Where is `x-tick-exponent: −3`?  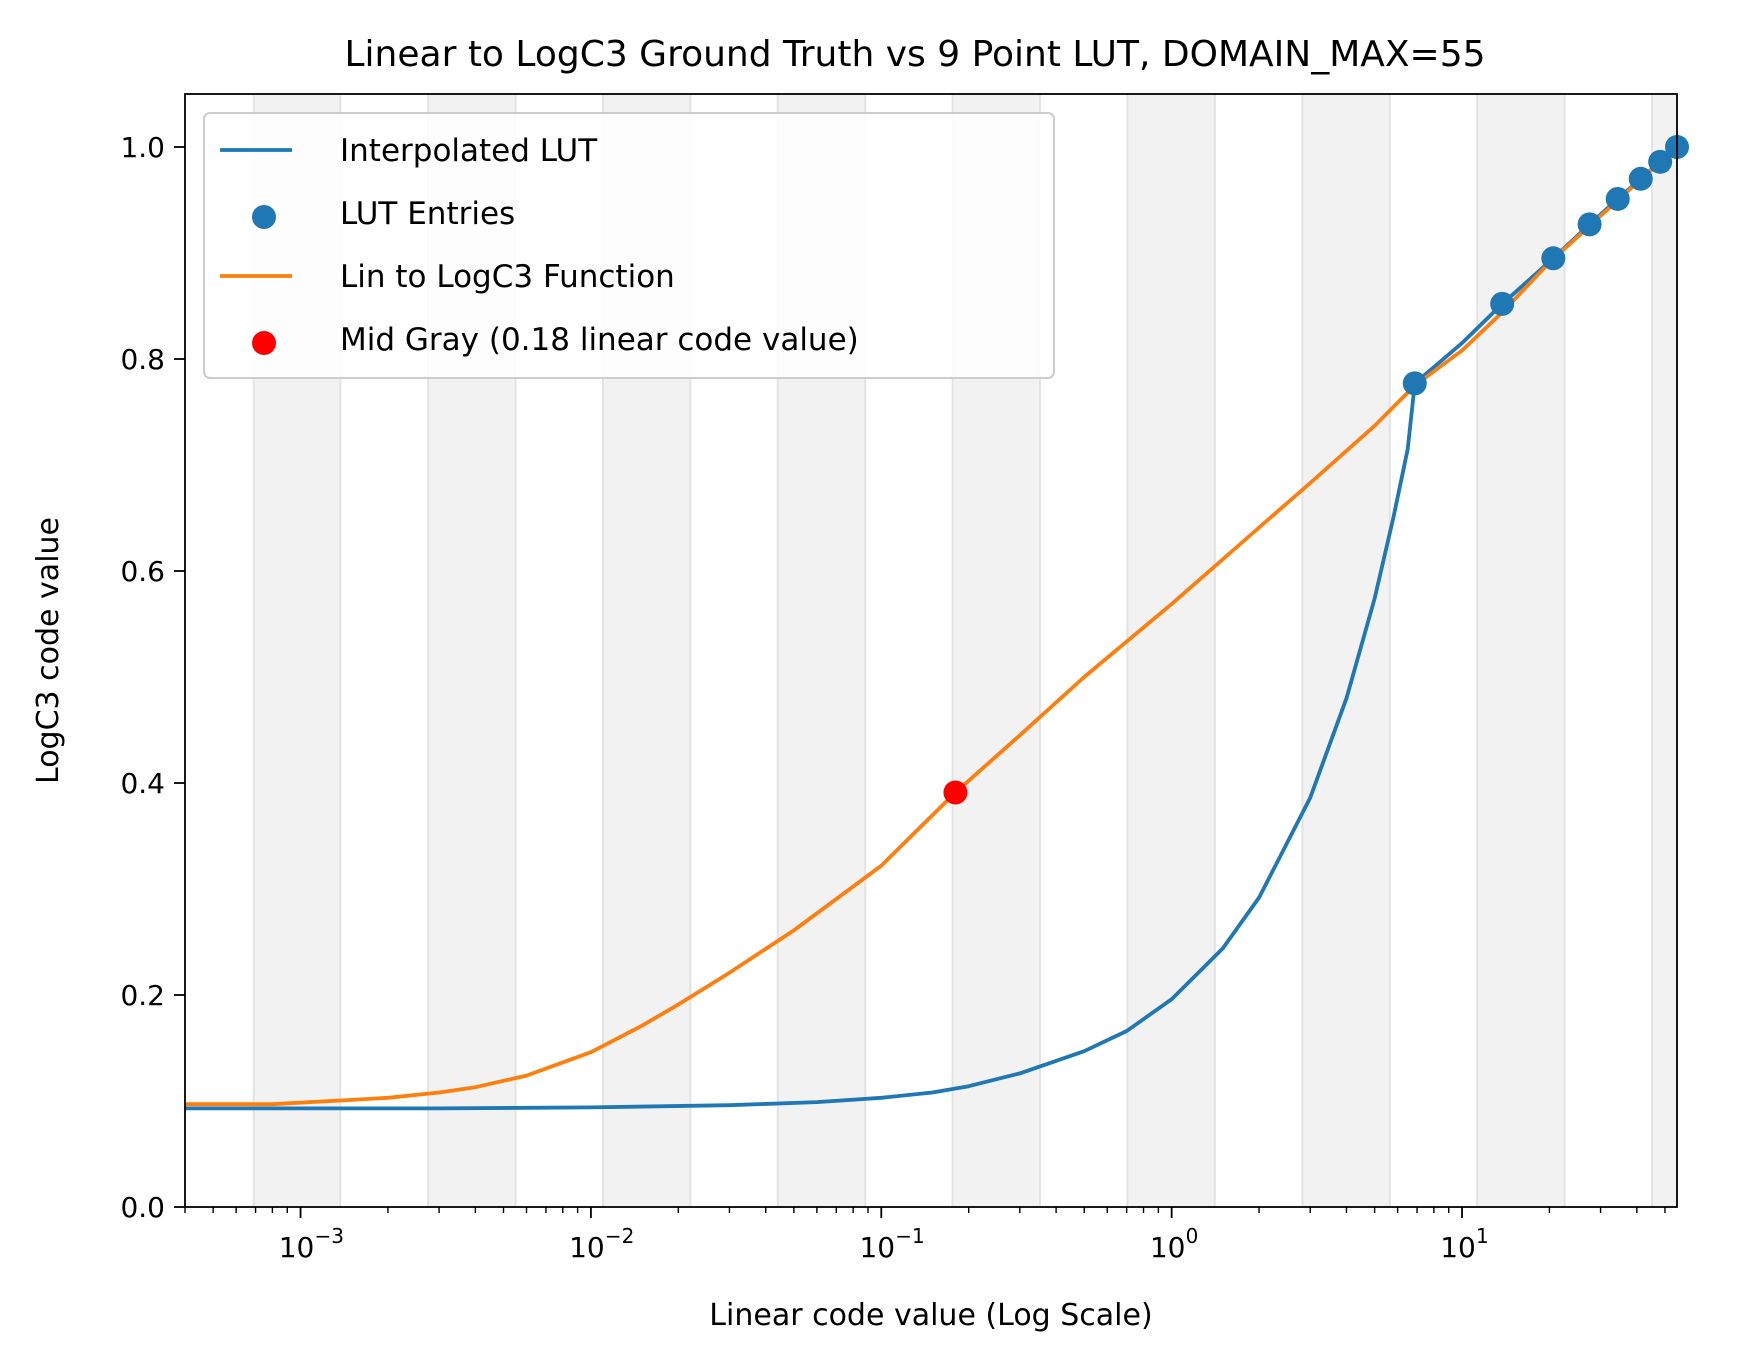
x-tick-exponent: −3 is located at coordinates (329, 1236).